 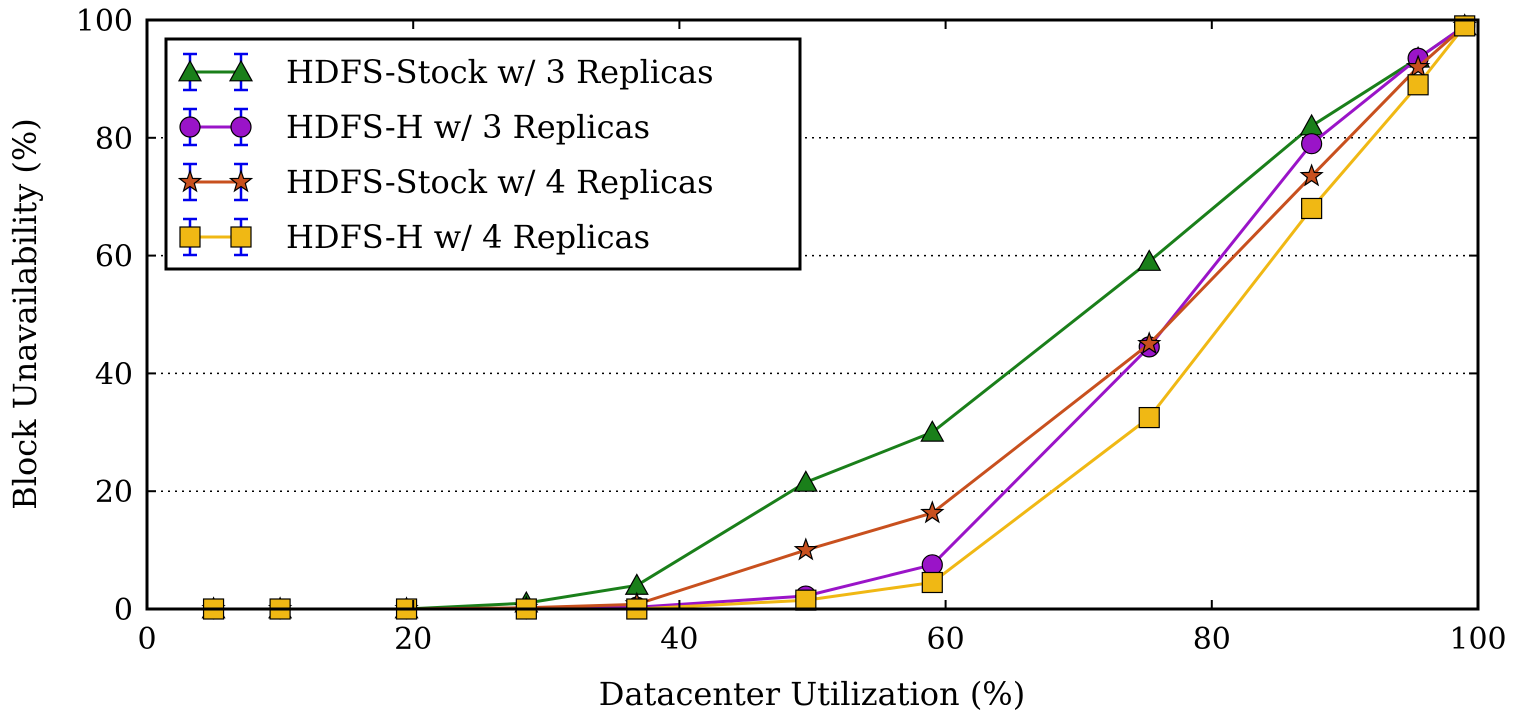 I want to click on legend-label: HDFS-H w/ 4 Replicas, so click(x=468, y=237).